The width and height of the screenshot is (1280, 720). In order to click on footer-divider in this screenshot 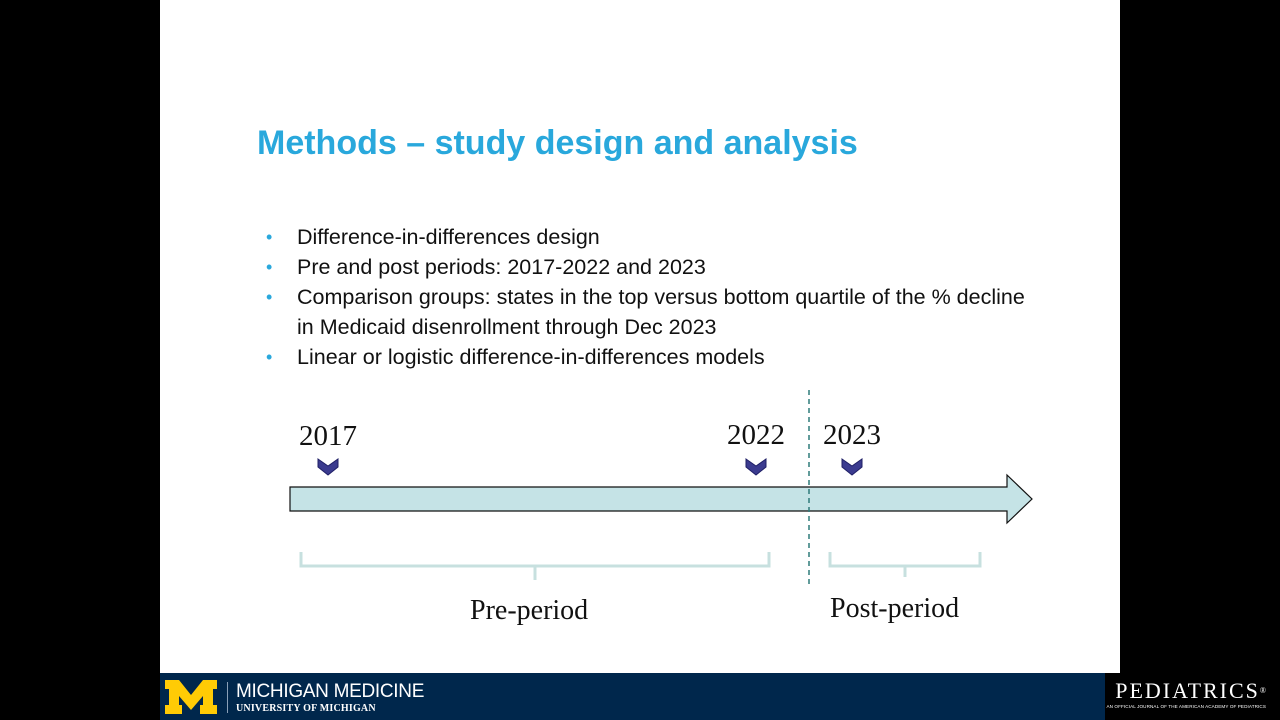, I will do `click(227, 697)`.